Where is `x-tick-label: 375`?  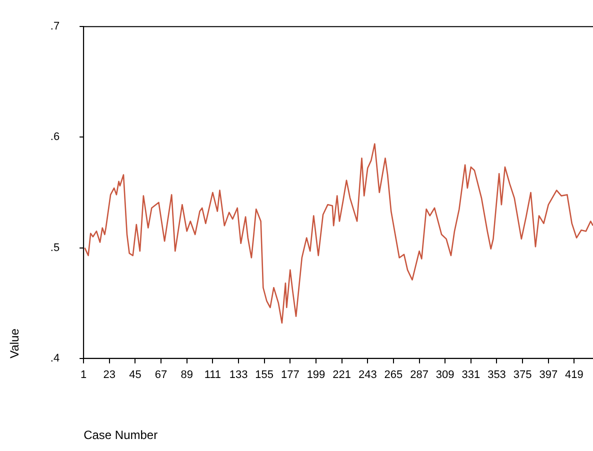
x-tick-label: 375 is located at coordinates (522, 375).